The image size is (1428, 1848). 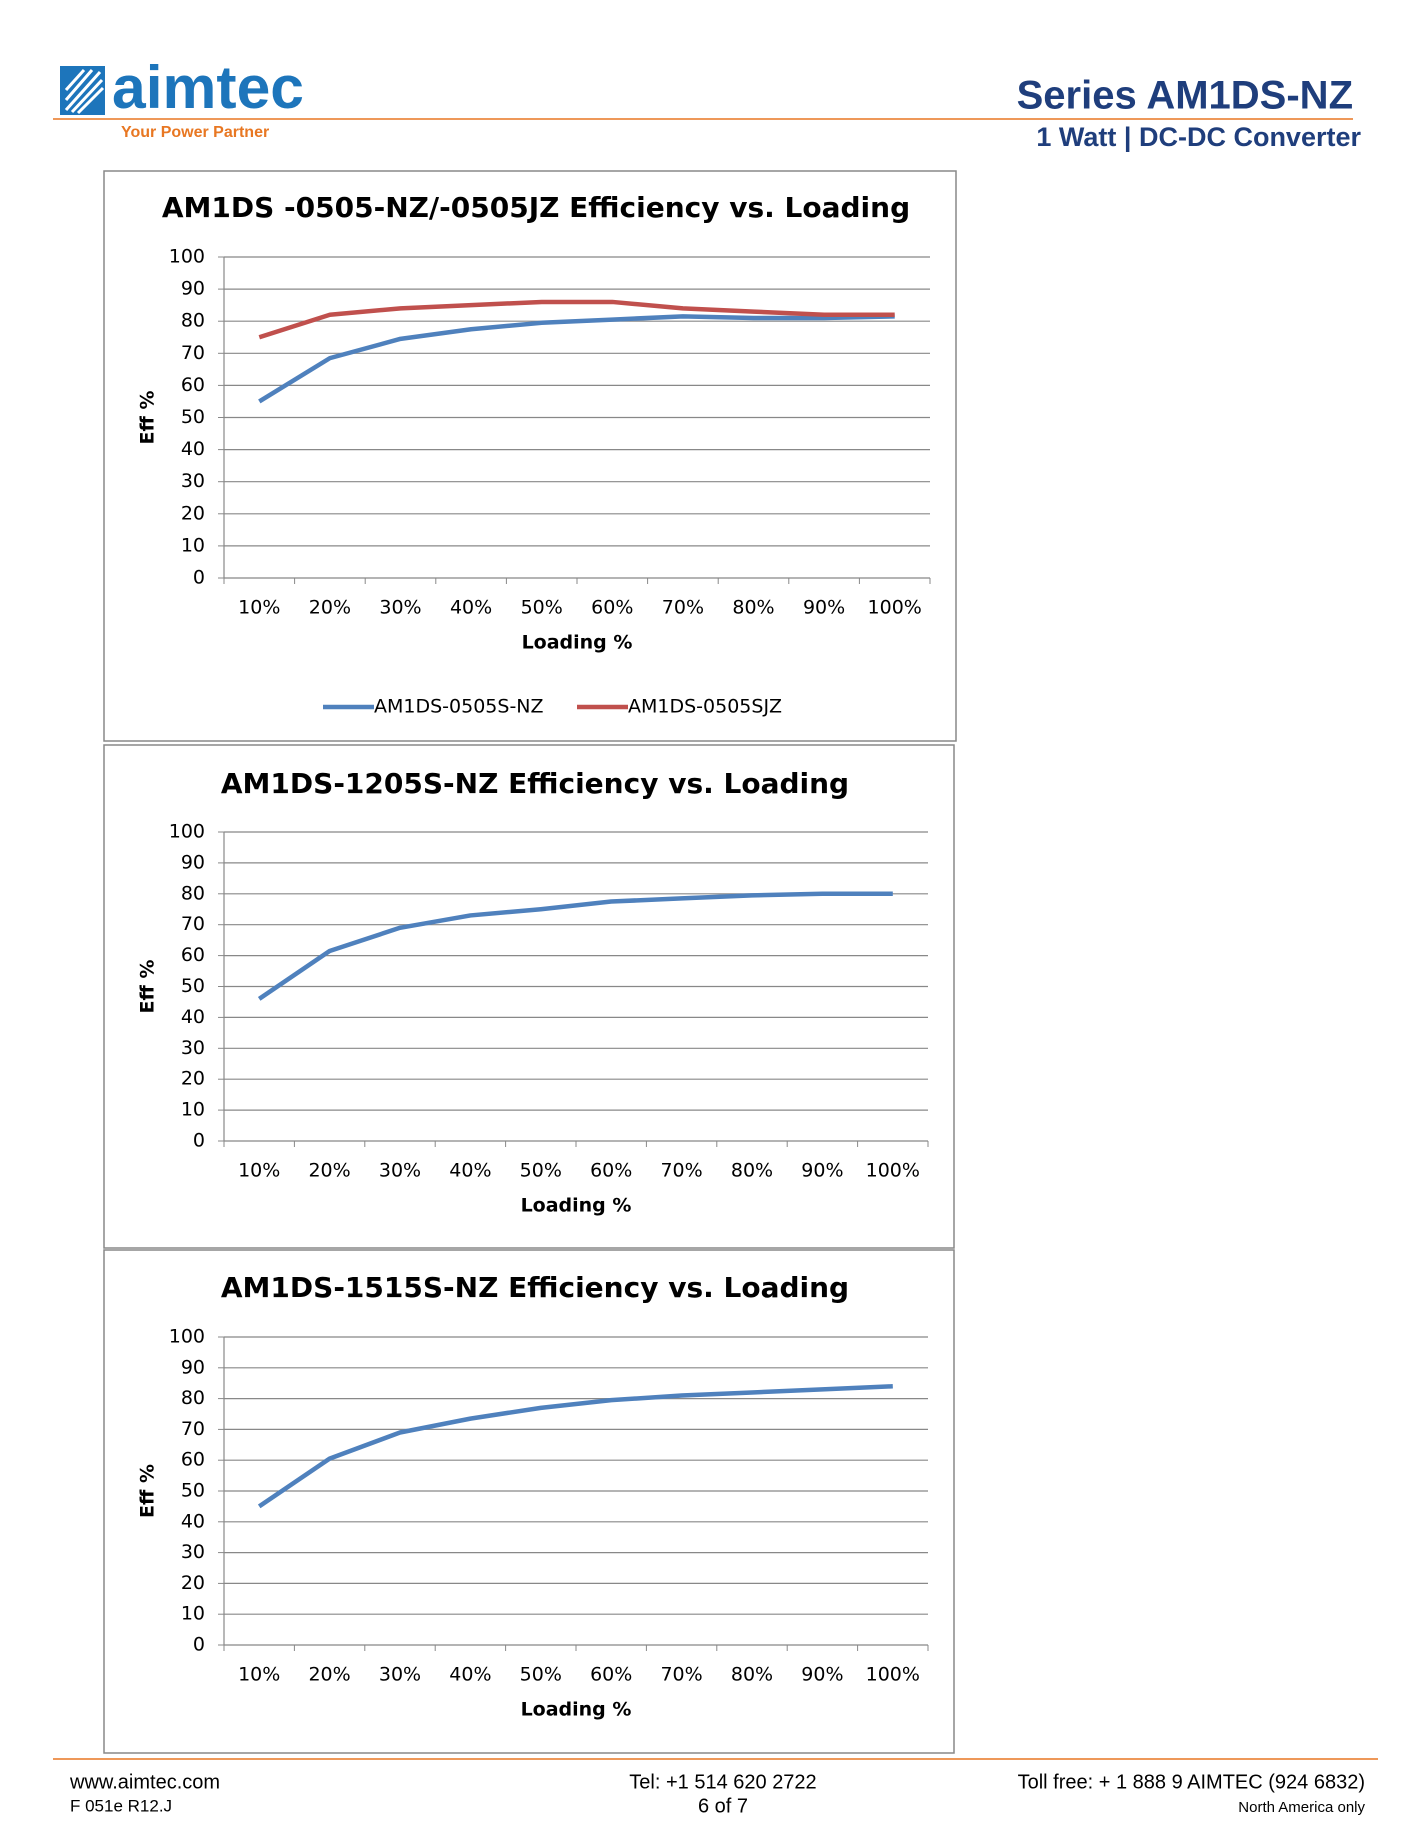 What do you see at coordinates (208, 87) in the screenshot?
I see `logo-text: aimtec` at bounding box center [208, 87].